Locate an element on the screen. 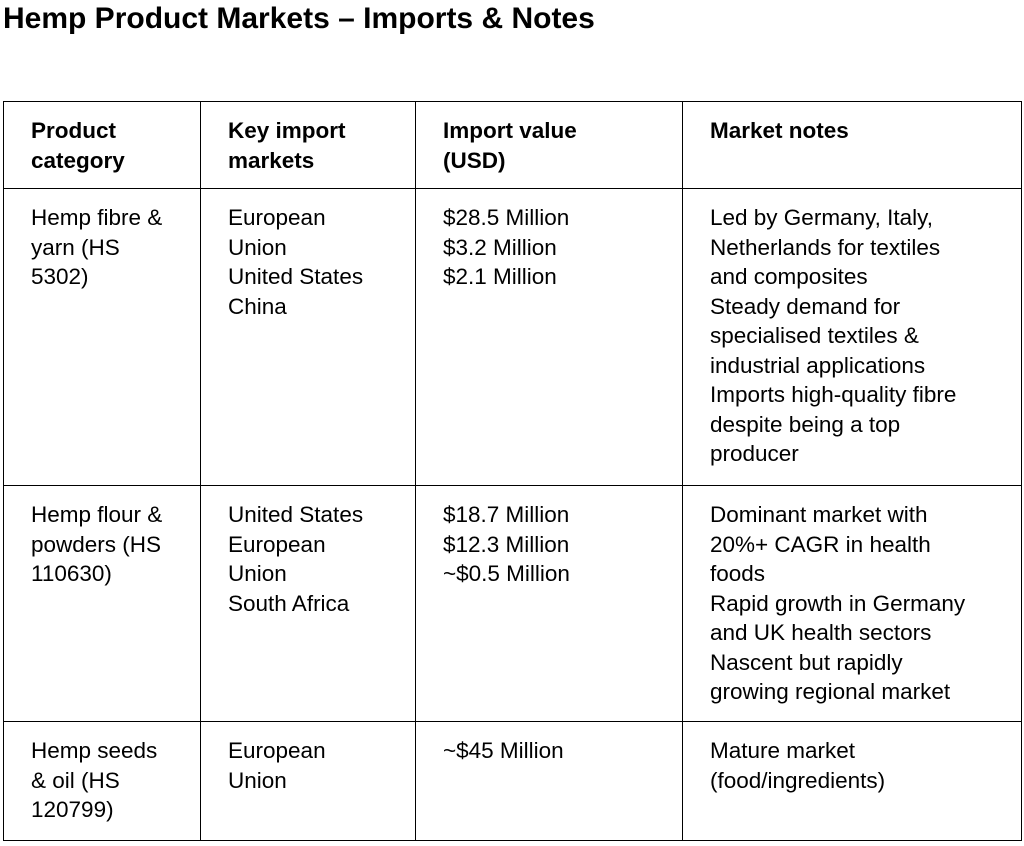  cell-text-line: Steady demand for is located at coordinates (805, 306).